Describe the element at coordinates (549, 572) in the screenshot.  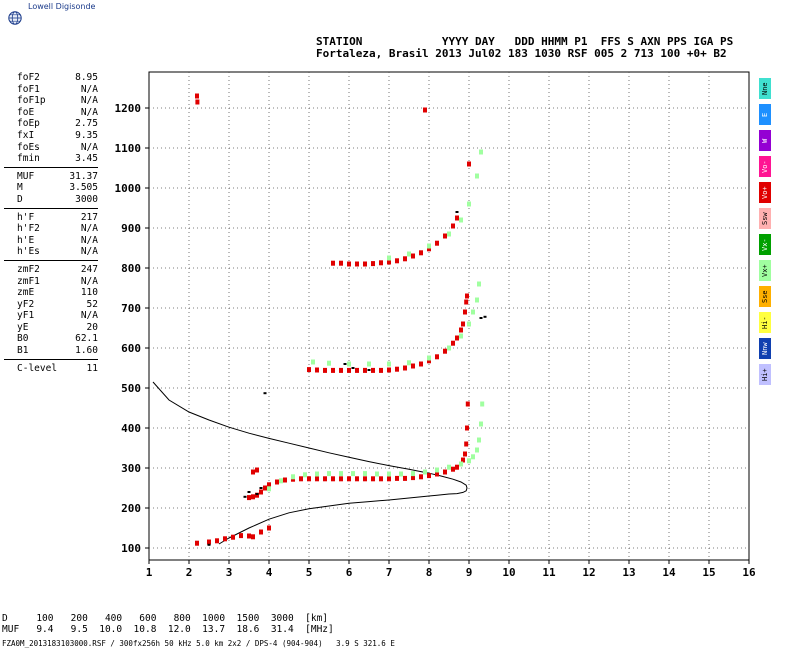
I see `x-tick-label: 11` at that location.